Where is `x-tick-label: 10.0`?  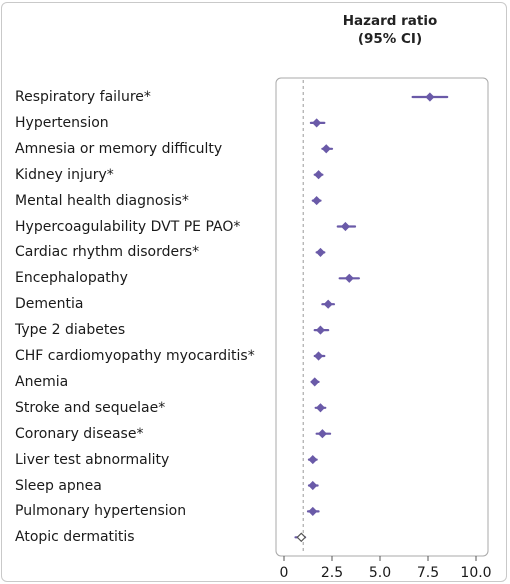
x-tick-label: 10.0 is located at coordinates (475, 573).